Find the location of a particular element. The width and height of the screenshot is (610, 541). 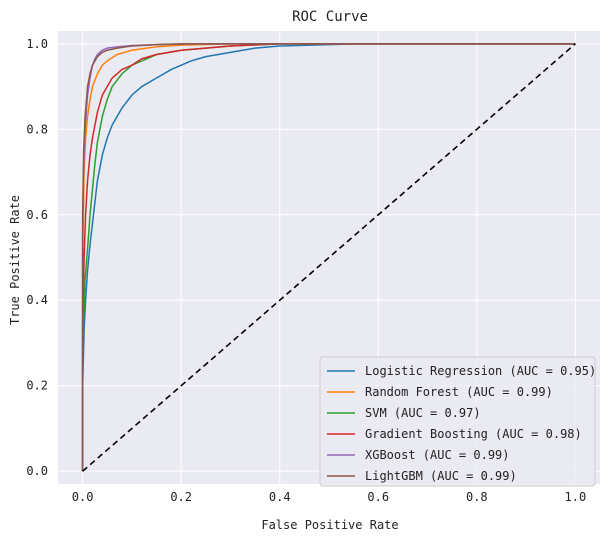

x-axis-title: False Positive Rate is located at coordinates (329, 525).